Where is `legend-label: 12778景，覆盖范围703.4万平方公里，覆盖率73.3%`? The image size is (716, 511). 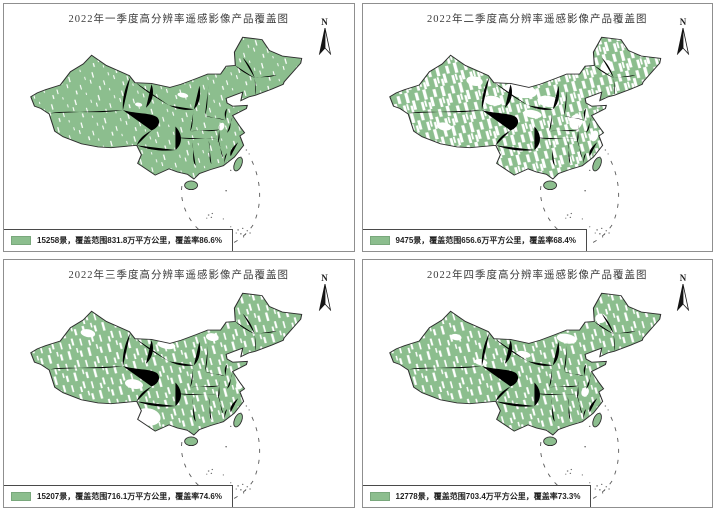
legend-label: 12778景，覆盖范围703.4万平方公里，覆盖率73.3% is located at coordinates (488, 496).